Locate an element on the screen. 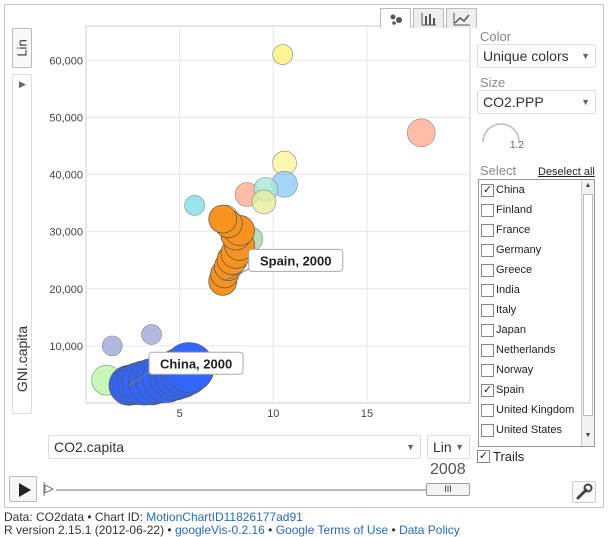 This screenshot has height=537, width=610. size-dropdown: CO2.PPP ▼ is located at coordinates (536, 102).